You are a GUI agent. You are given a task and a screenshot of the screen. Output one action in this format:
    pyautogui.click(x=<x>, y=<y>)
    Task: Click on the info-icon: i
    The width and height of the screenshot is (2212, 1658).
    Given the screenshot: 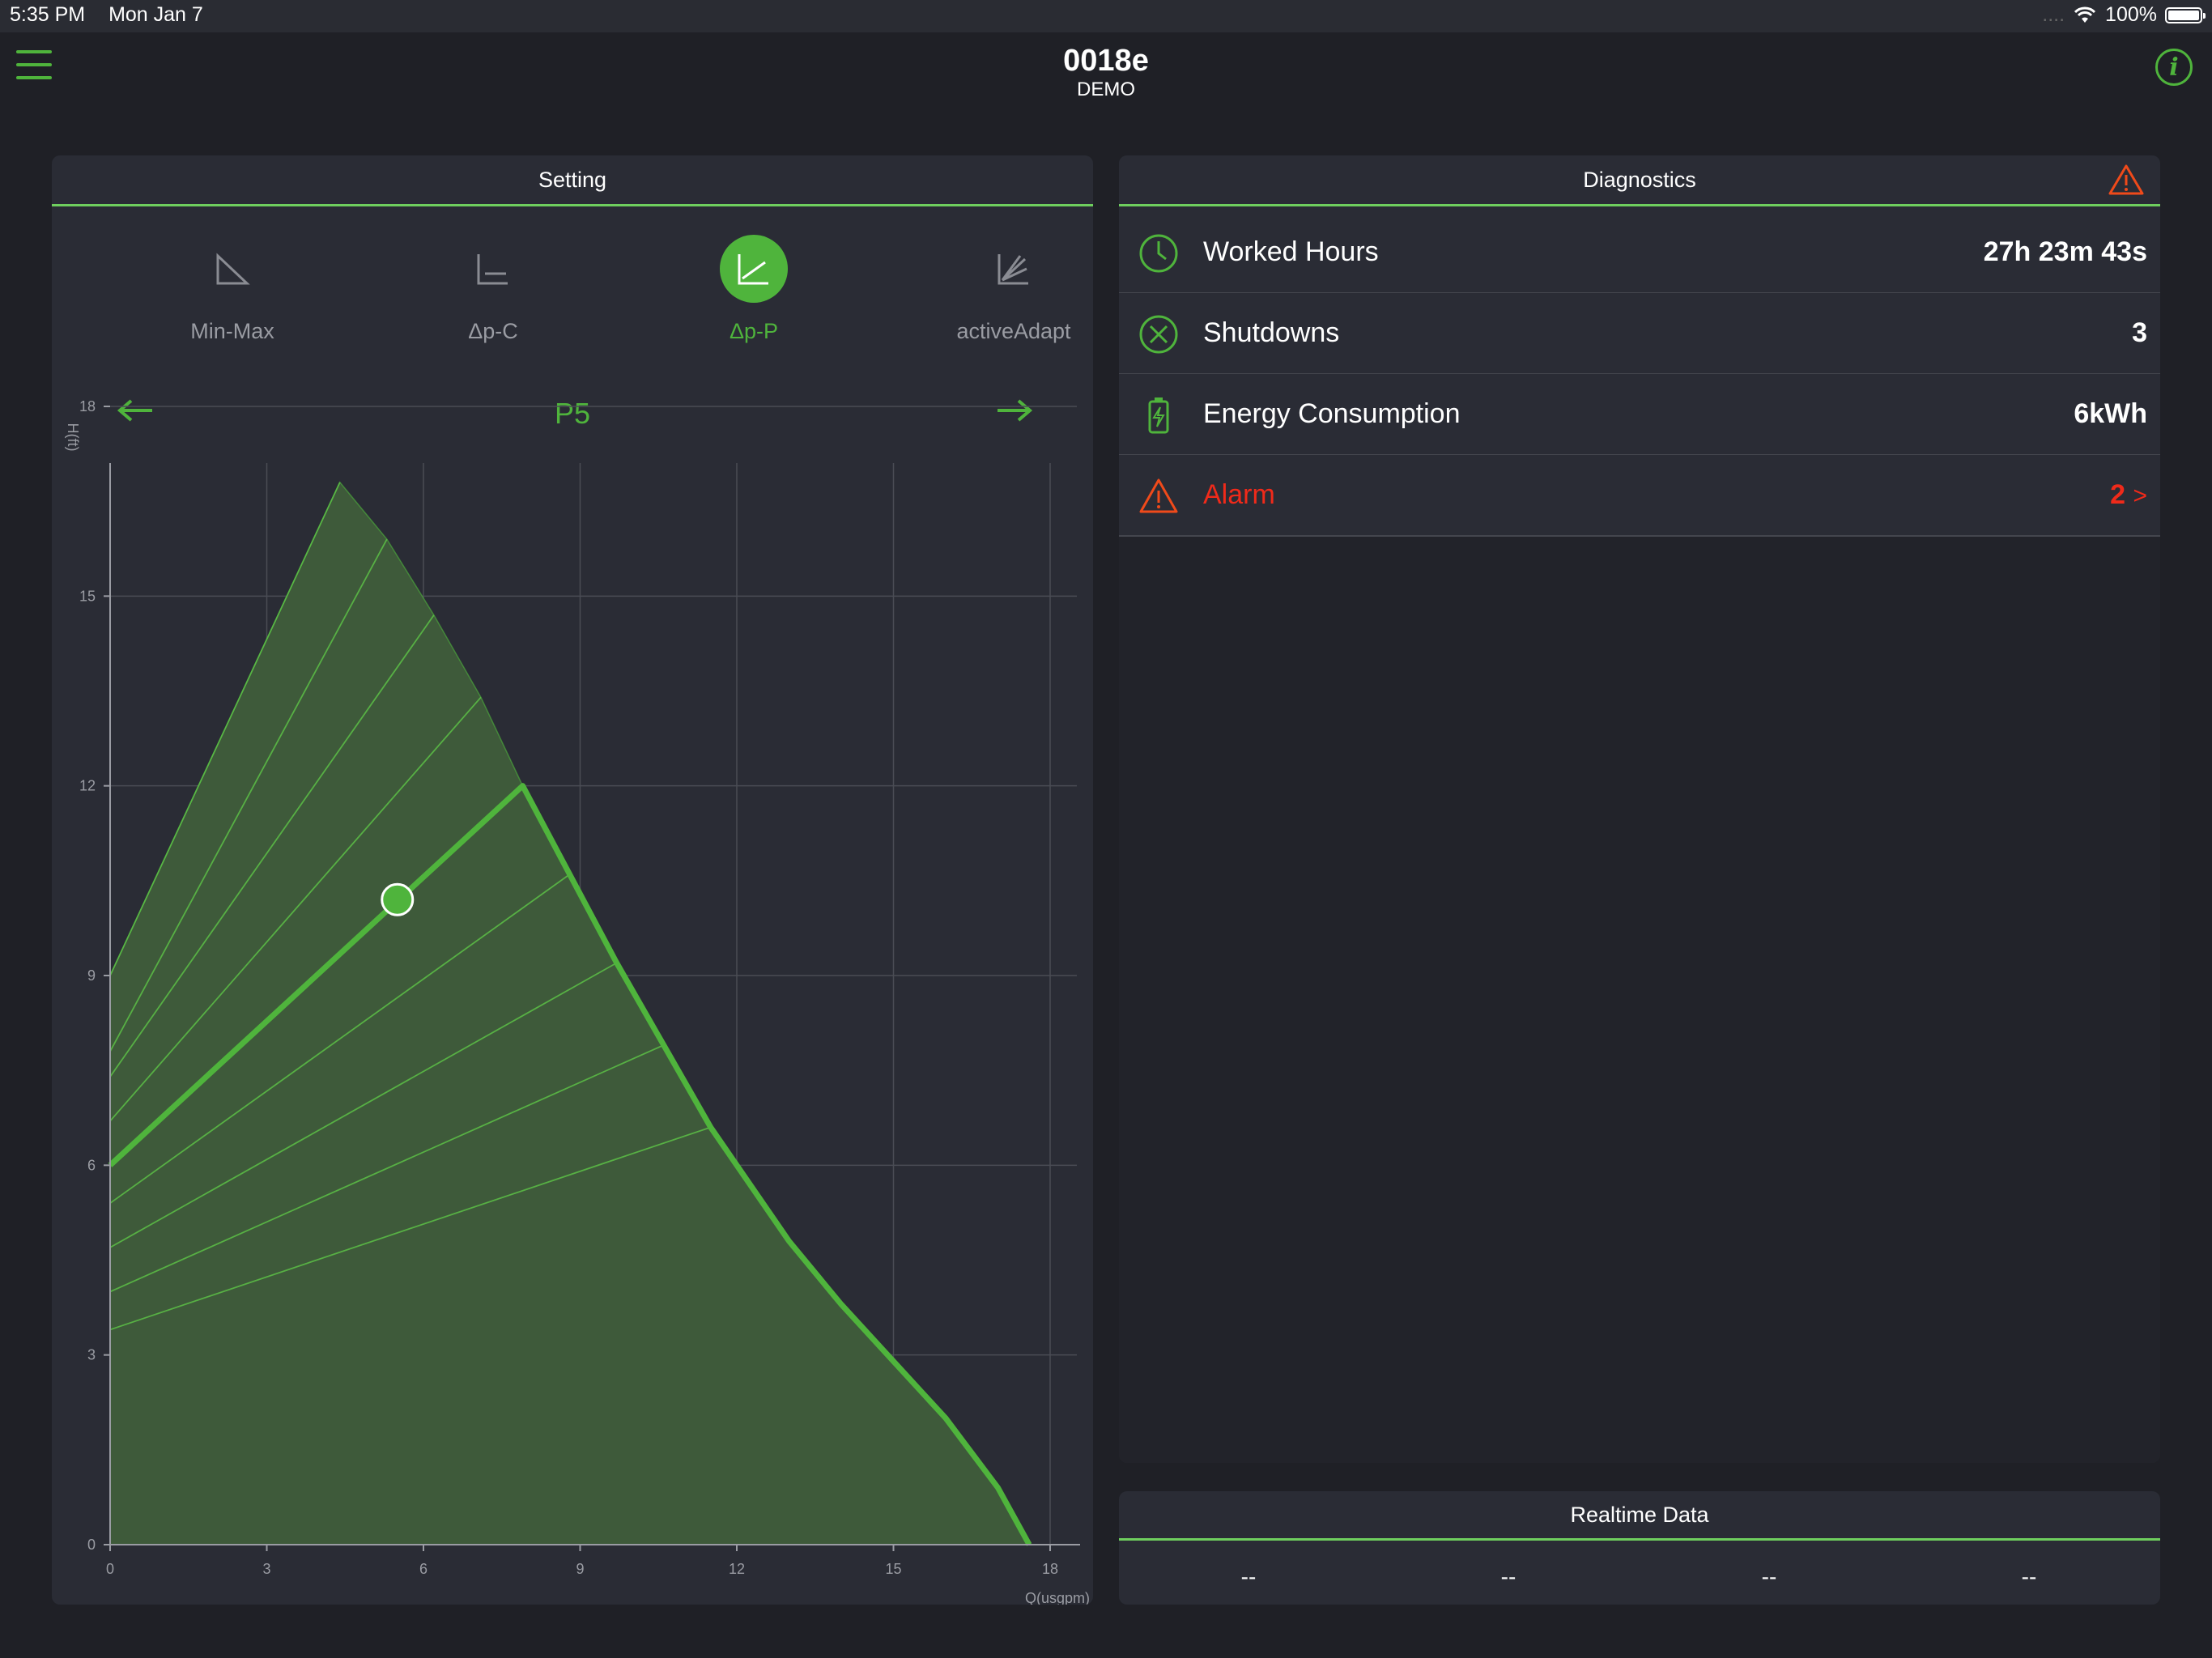 What is the action you would take?
    pyautogui.click(x=2174, y=67)
    